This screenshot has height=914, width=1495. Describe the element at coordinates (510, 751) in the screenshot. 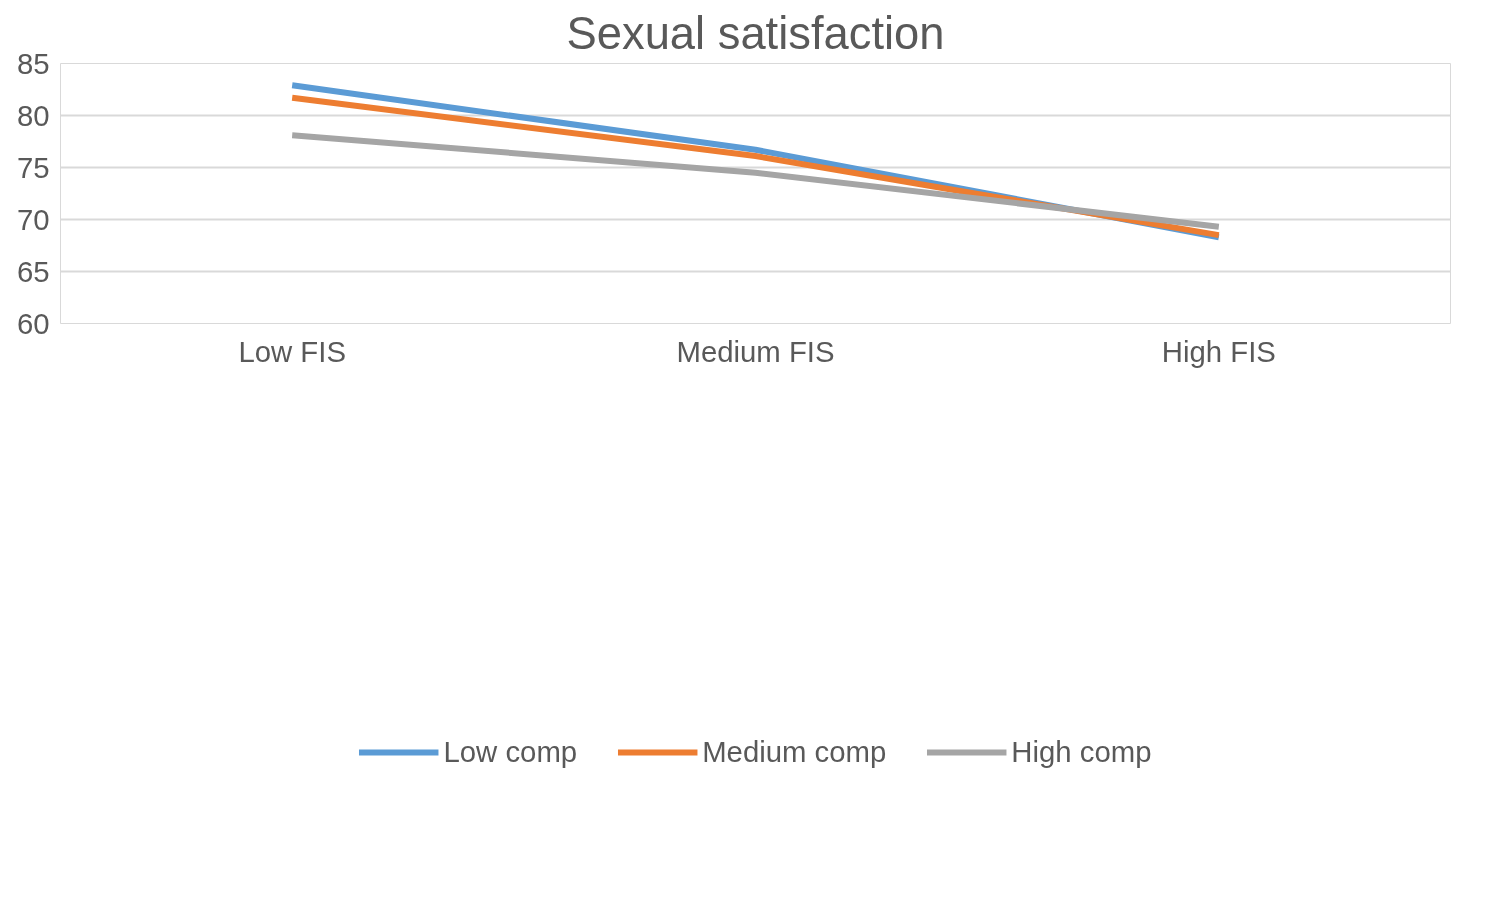

I see `legend-label: Low comp` at that location.